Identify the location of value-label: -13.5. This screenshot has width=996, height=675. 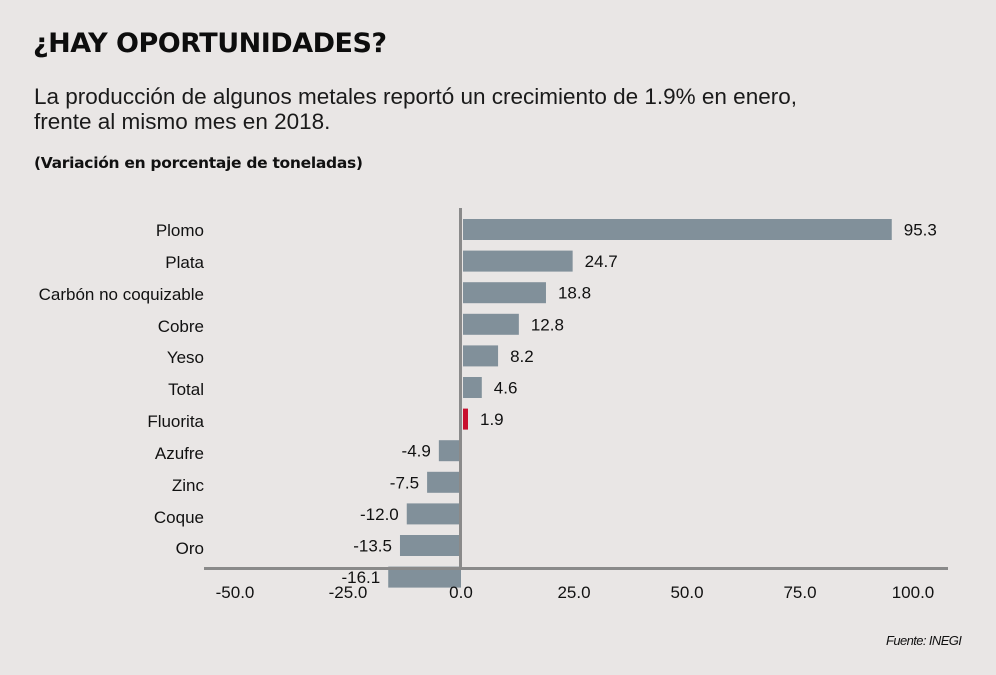
(372, 546).